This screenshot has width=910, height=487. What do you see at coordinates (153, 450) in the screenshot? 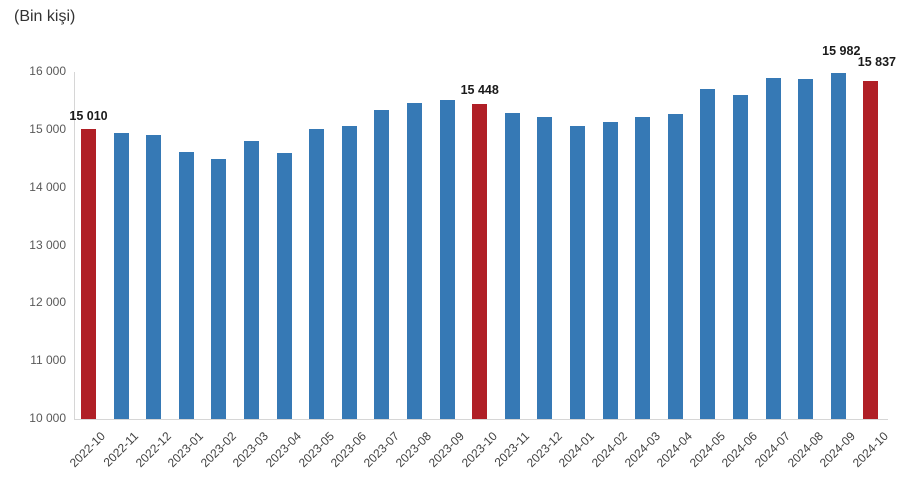
I see `x-tick-label: 2022-12` at bounding box center [153, 450].